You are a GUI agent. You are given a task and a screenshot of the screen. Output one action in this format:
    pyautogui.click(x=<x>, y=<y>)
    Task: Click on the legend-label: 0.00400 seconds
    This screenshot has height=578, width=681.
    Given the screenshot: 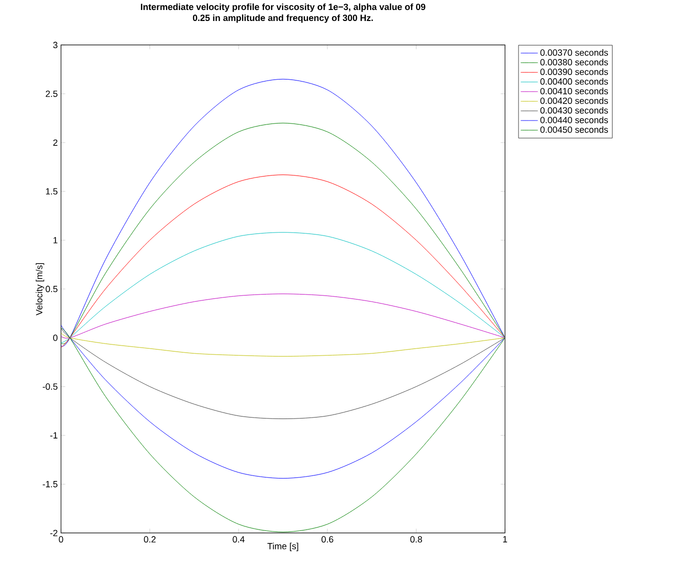 What is the action you would take?
    pyautogui.click(x=574, y=81)
    